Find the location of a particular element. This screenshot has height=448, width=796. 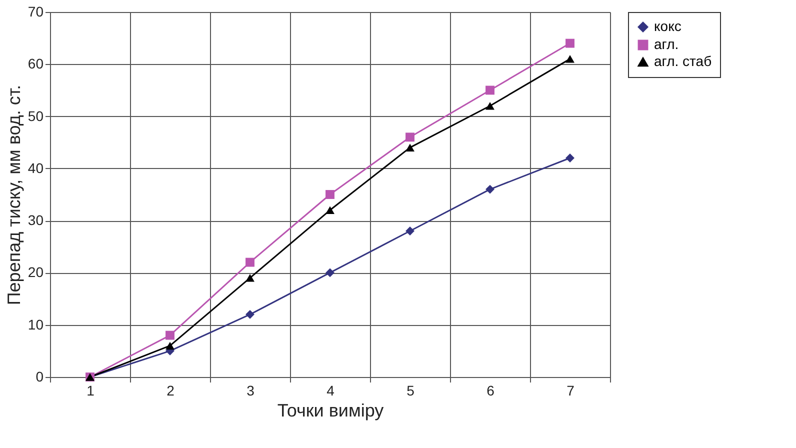

x-tick-label: 3 is located at coordinates (250, 390).